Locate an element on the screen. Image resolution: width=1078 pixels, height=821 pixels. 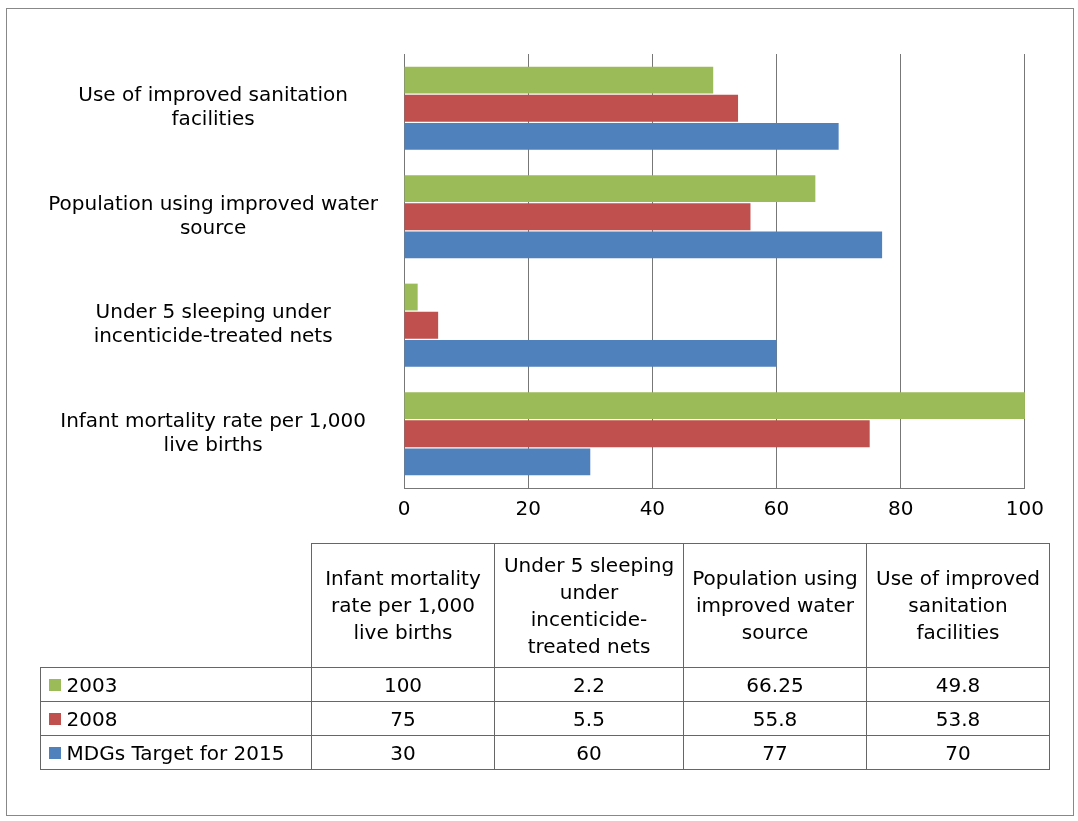
data-label: 30 is located at coordinates (403, 752).